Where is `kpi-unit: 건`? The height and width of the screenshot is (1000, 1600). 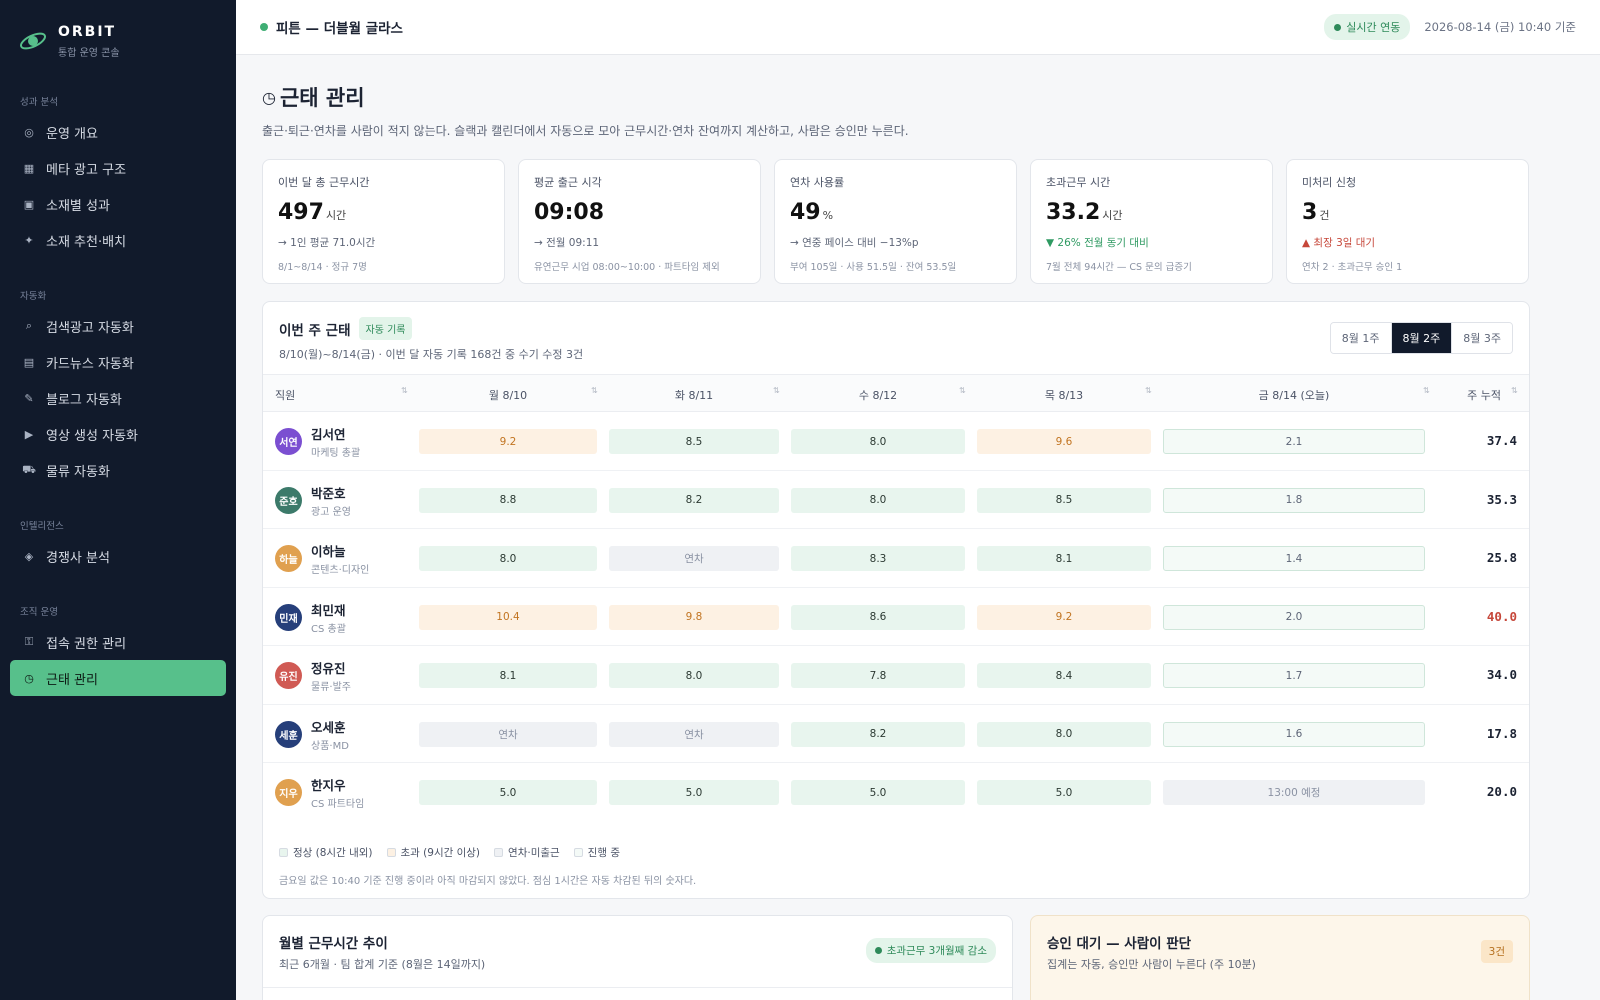 kpi-unit: 건 is located at coordinates (1324, 215).